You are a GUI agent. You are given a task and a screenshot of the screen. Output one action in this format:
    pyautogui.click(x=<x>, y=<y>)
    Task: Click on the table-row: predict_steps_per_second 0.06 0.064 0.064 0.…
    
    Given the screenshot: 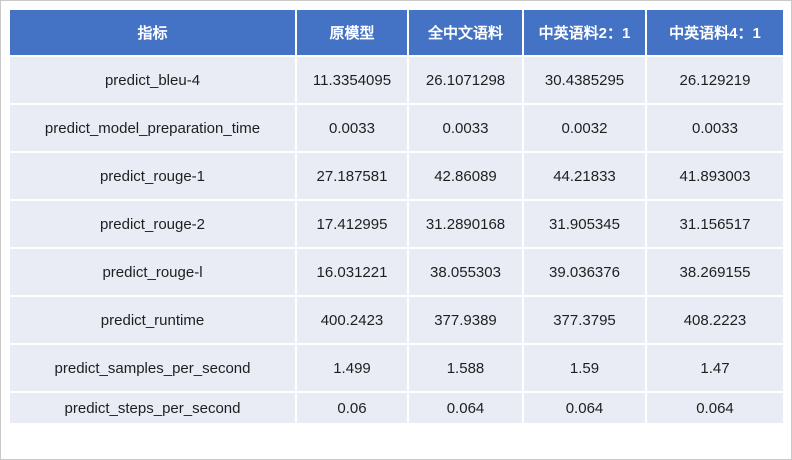 What is the action you would take?
    pyautogui.click(x=396, y=408)
    